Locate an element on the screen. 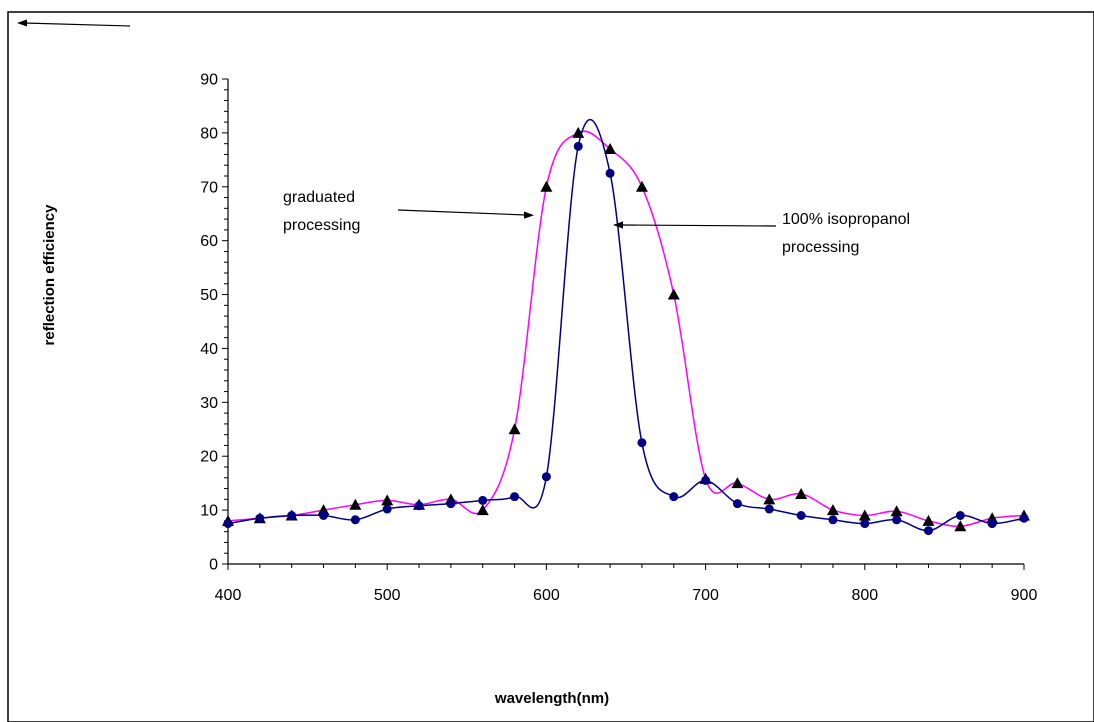  y-tick-label: 20 is located at coordinates (209, 457).